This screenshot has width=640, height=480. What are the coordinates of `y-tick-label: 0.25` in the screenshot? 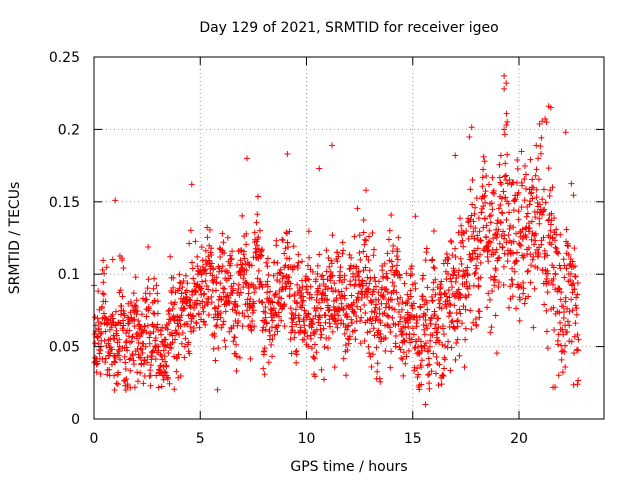 It's located at (64, 58).